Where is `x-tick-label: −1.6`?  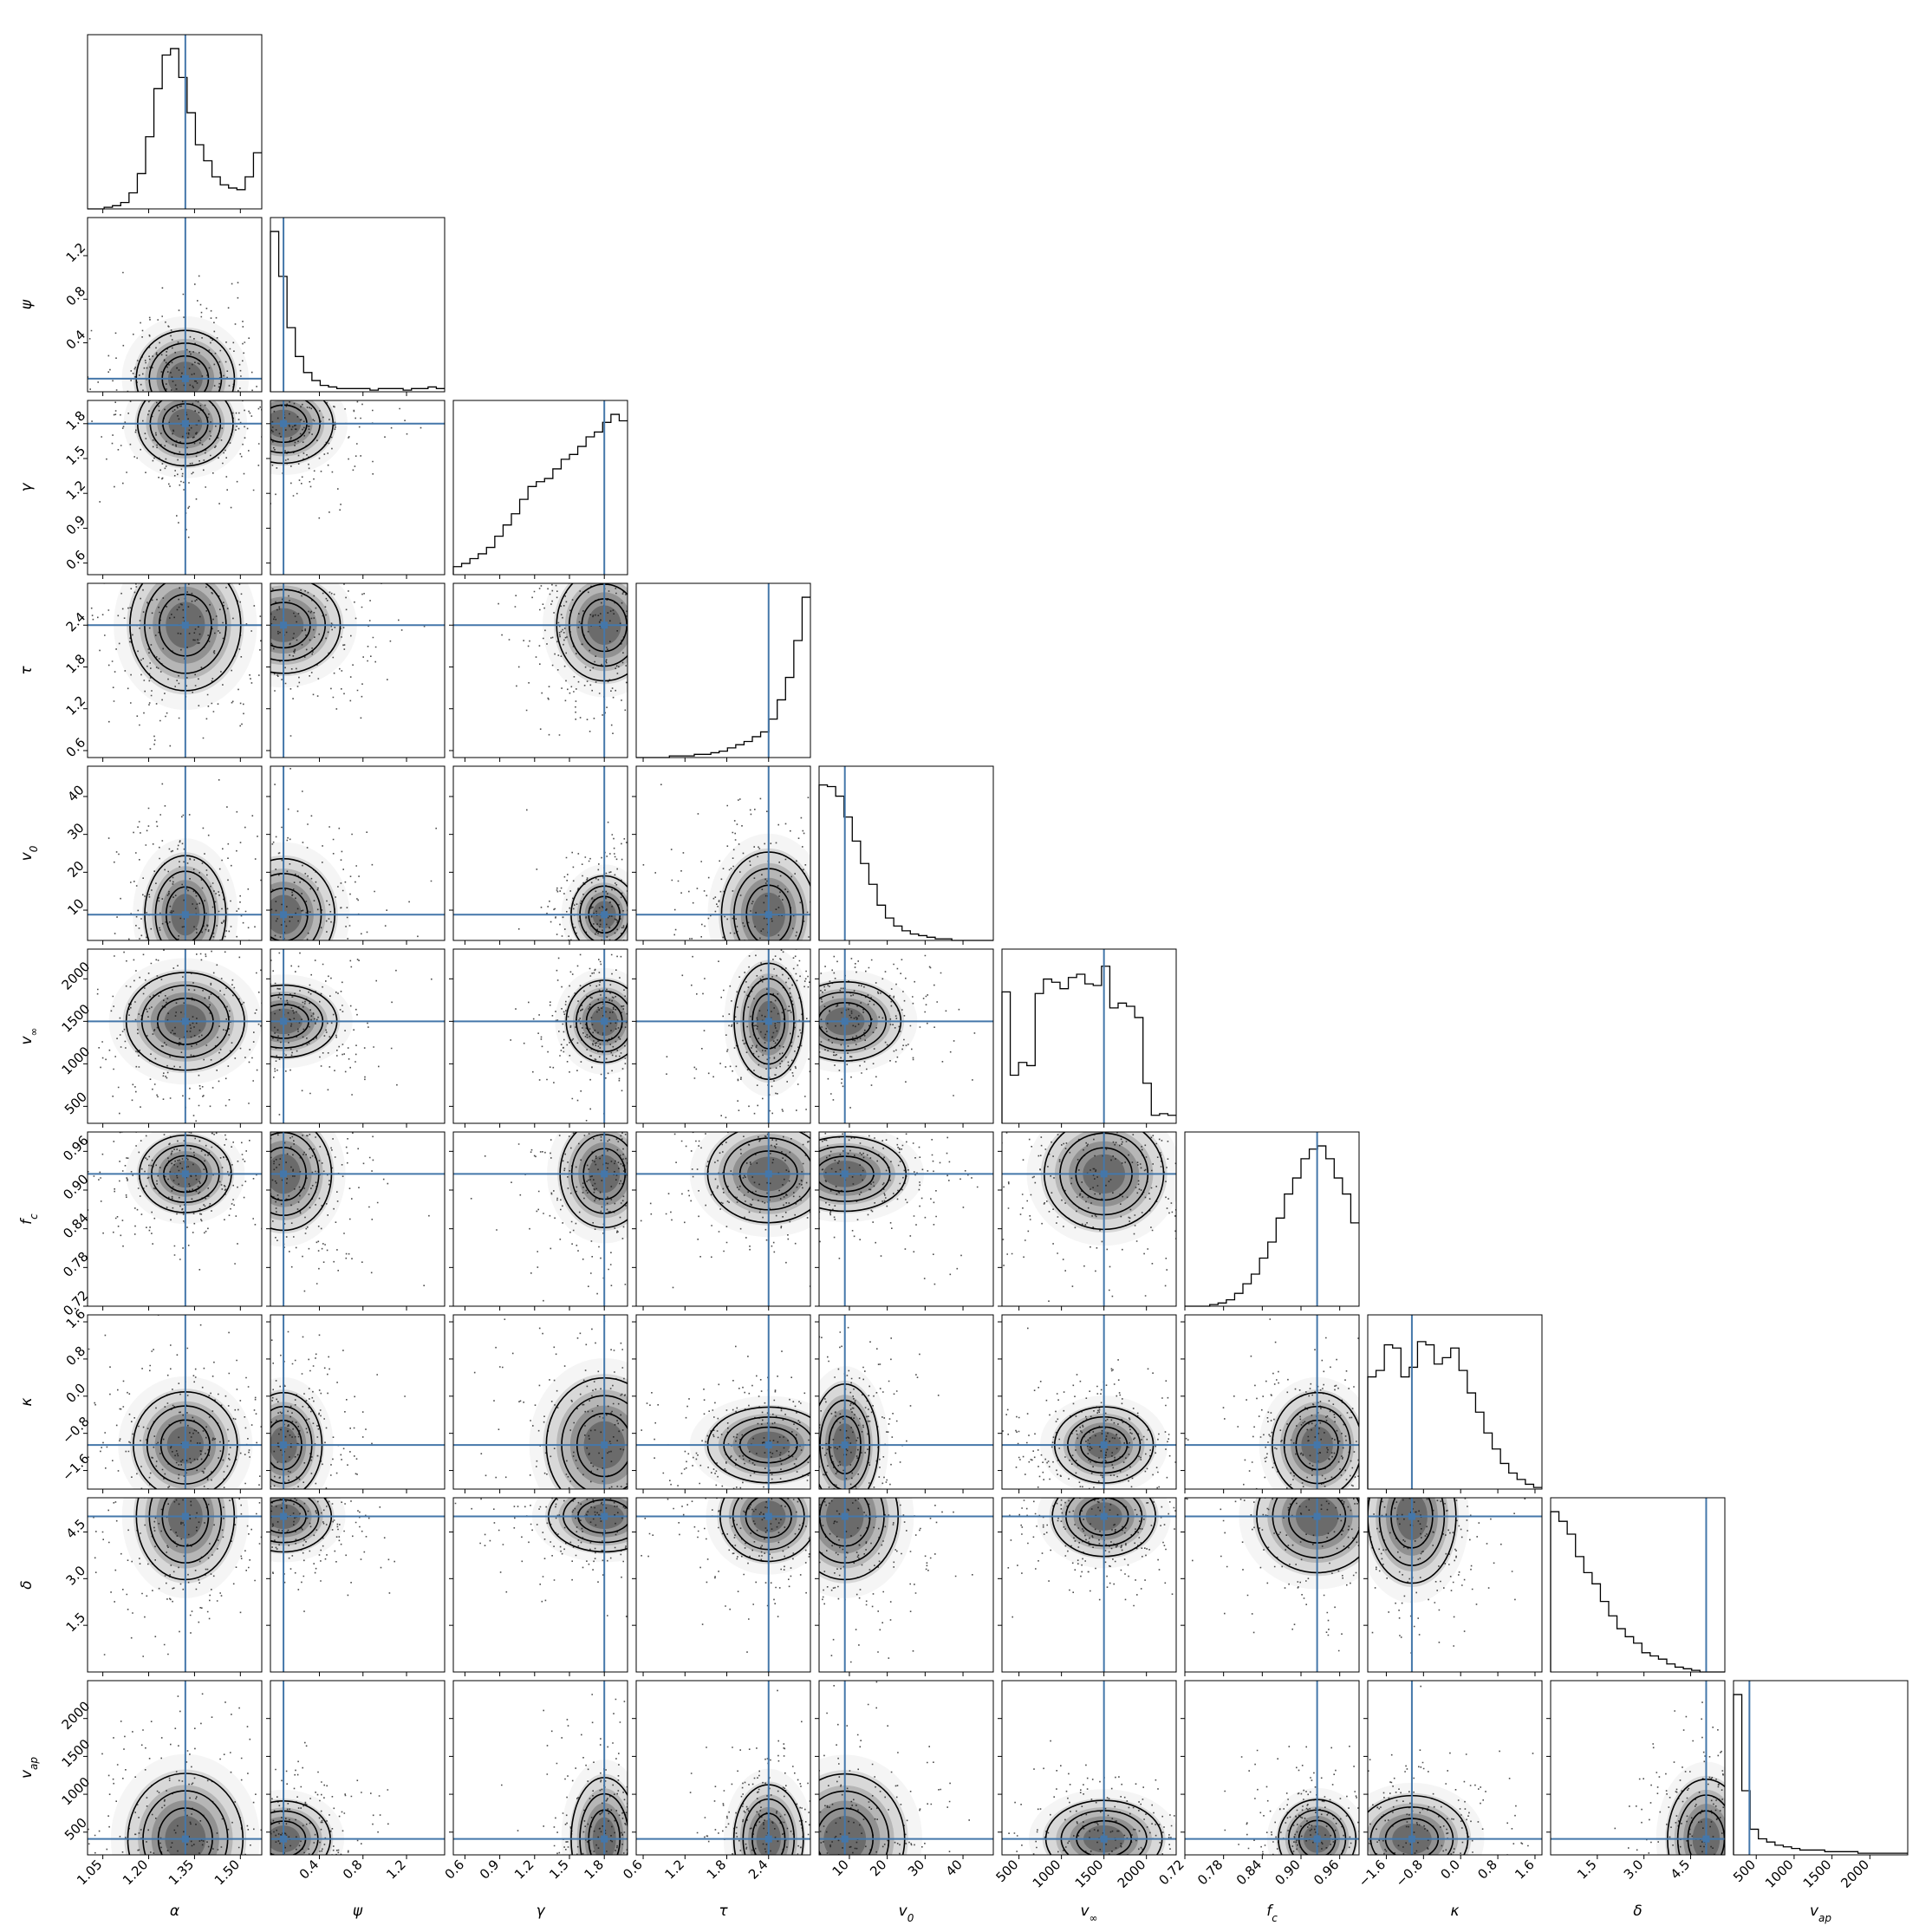
x-tick-label: −1.6 is located at coordinates (1372, 1873).